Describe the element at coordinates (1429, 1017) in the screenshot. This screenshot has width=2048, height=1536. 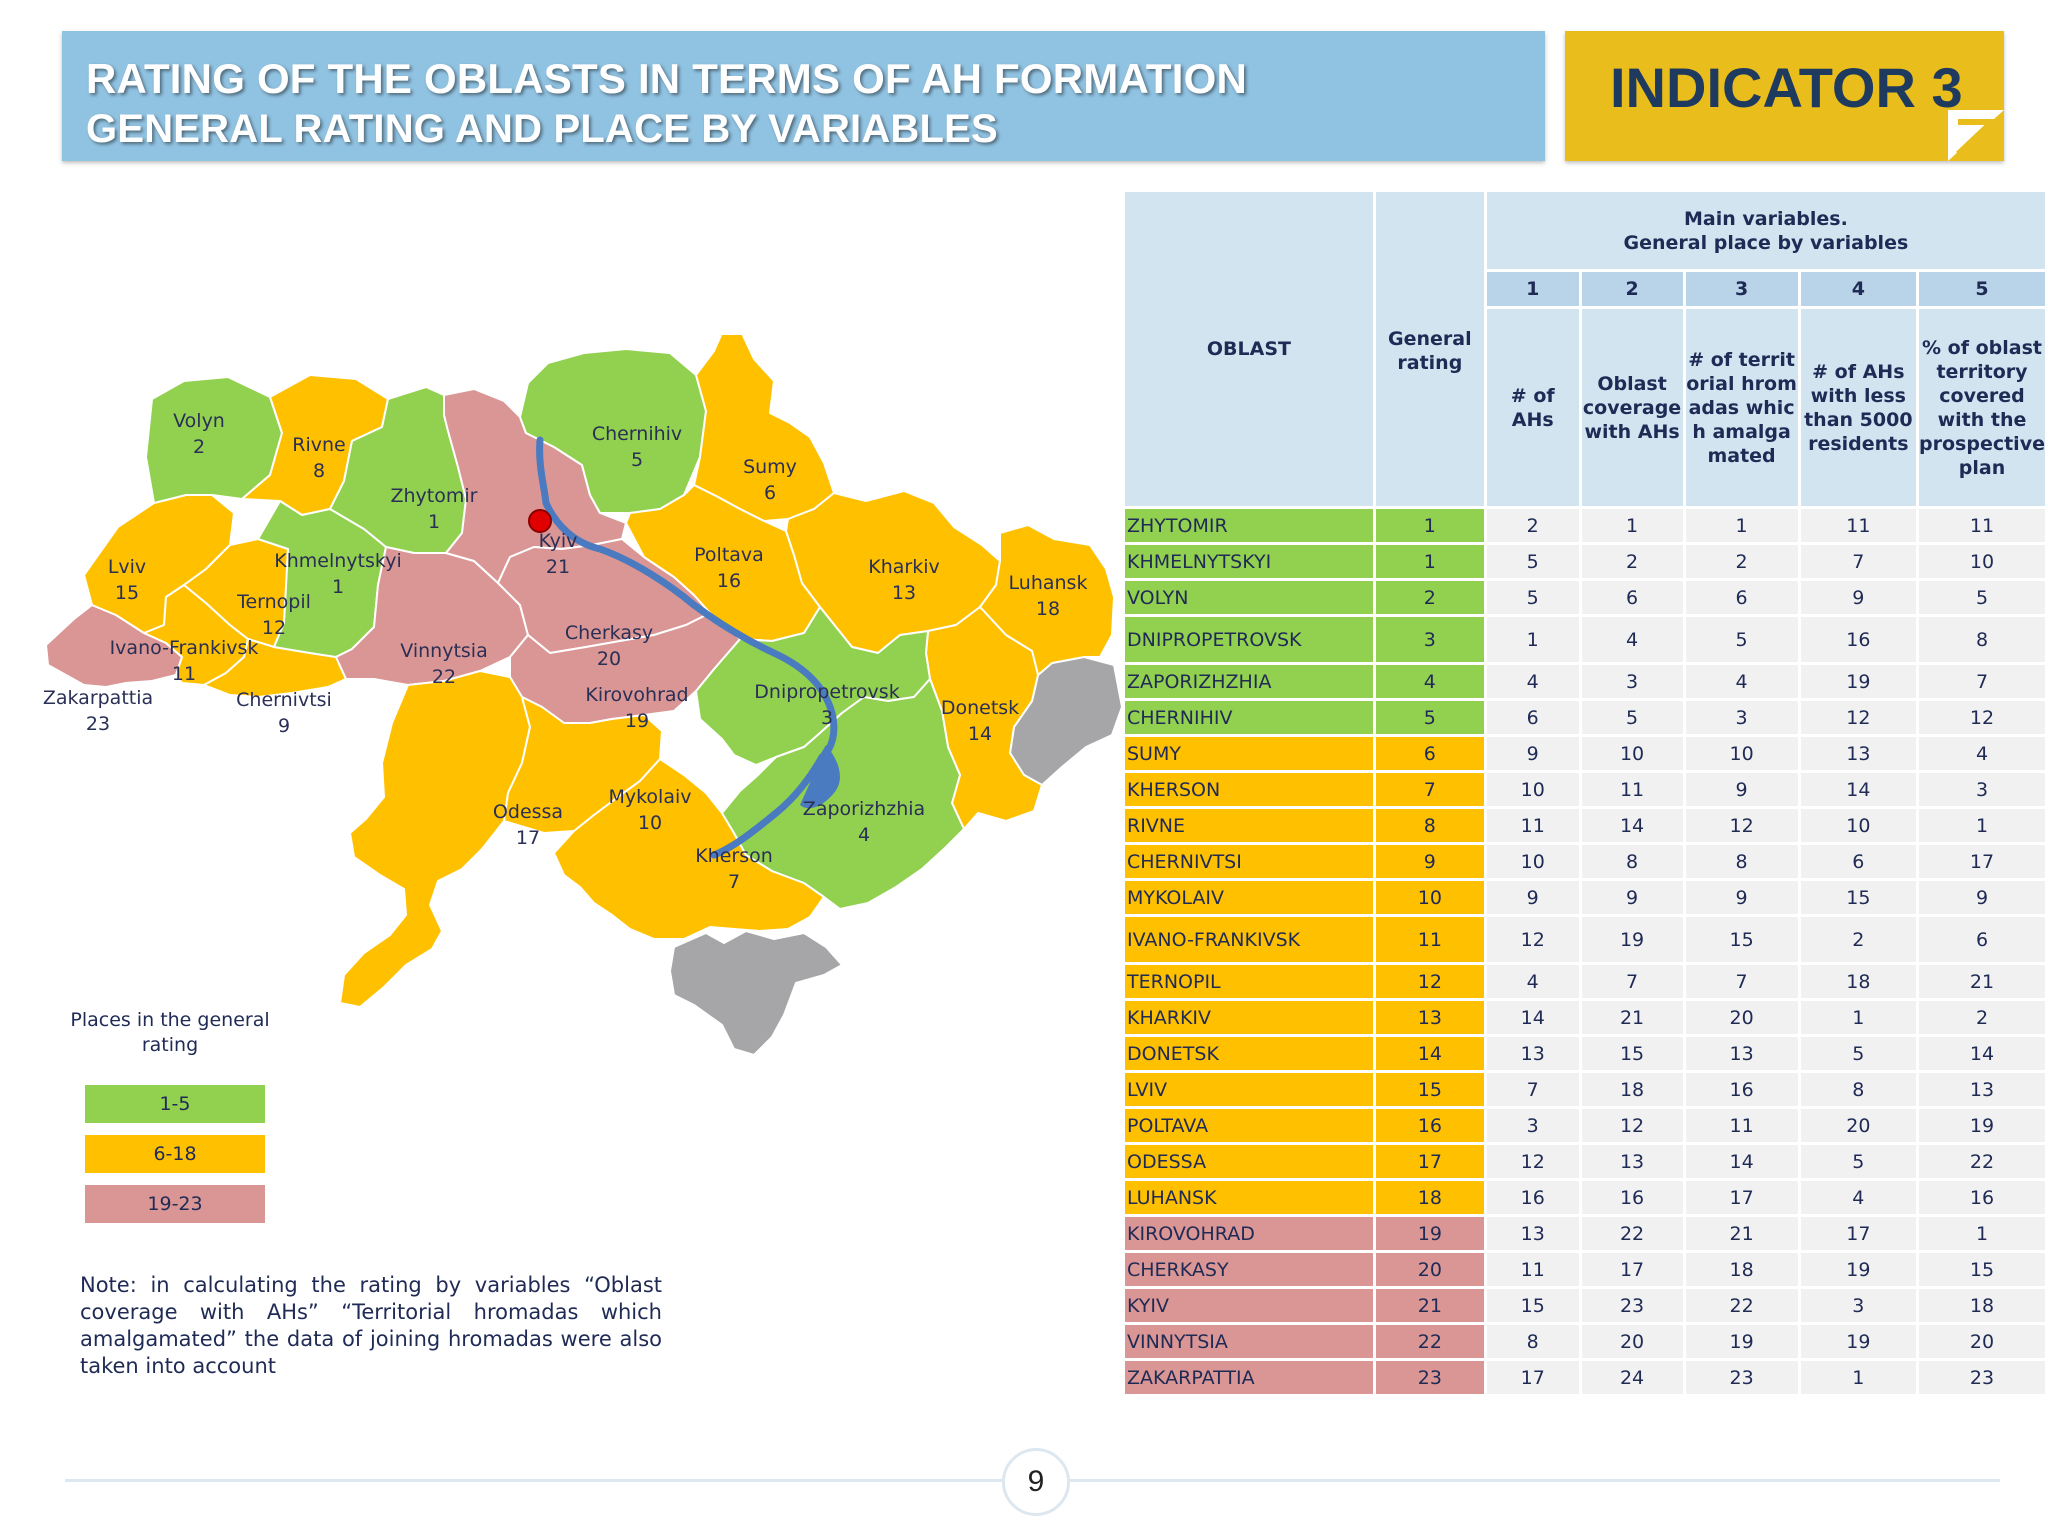
I see `general-rating-cell: 13` at that location.